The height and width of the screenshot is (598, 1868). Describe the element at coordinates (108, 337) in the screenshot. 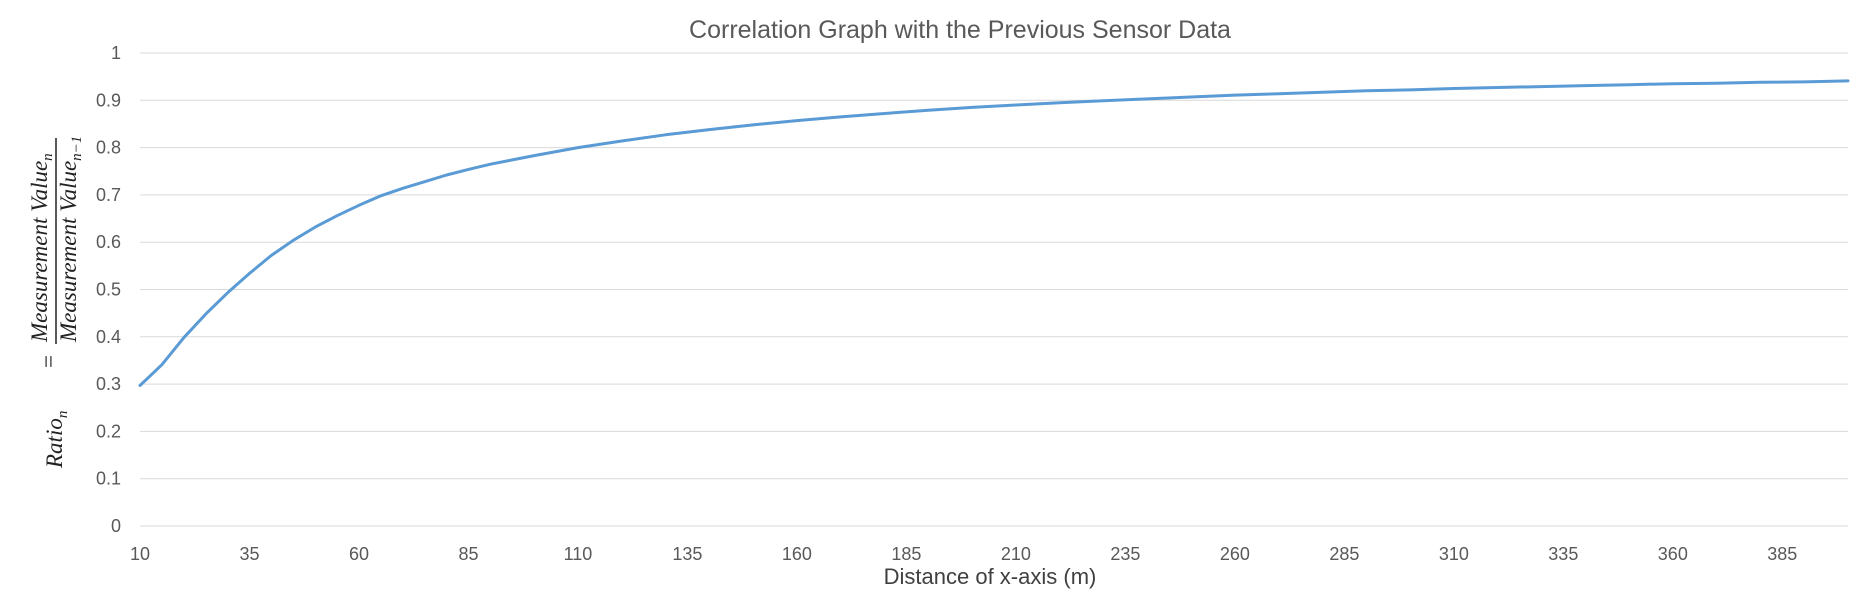

I see `y-tick-label: 0.4` at that location.